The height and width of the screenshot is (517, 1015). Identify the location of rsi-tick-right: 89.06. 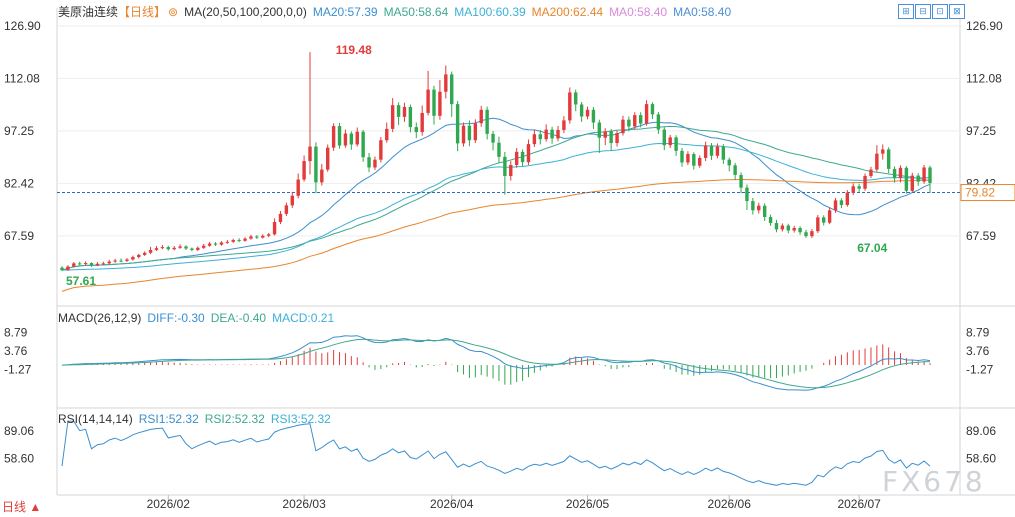
(981, 431).